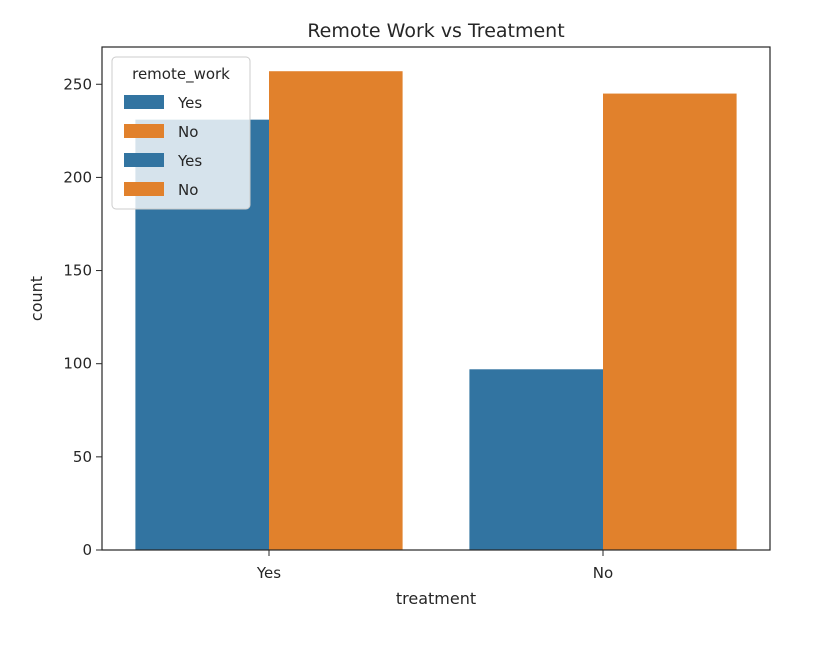  What do you see at coordinates (36, 298) in the screenshot?
I see `y-axis-label: count` at bounding box center [36, 298].